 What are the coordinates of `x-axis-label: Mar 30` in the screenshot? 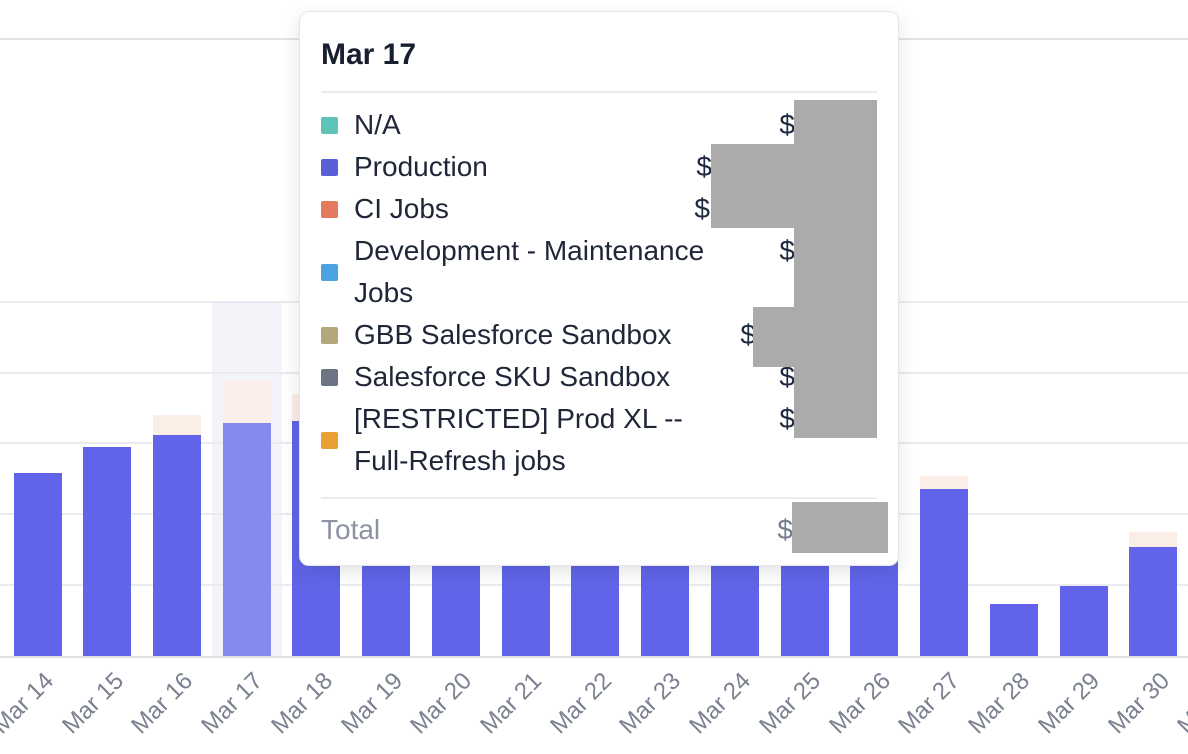 It's located at (1138, 703).